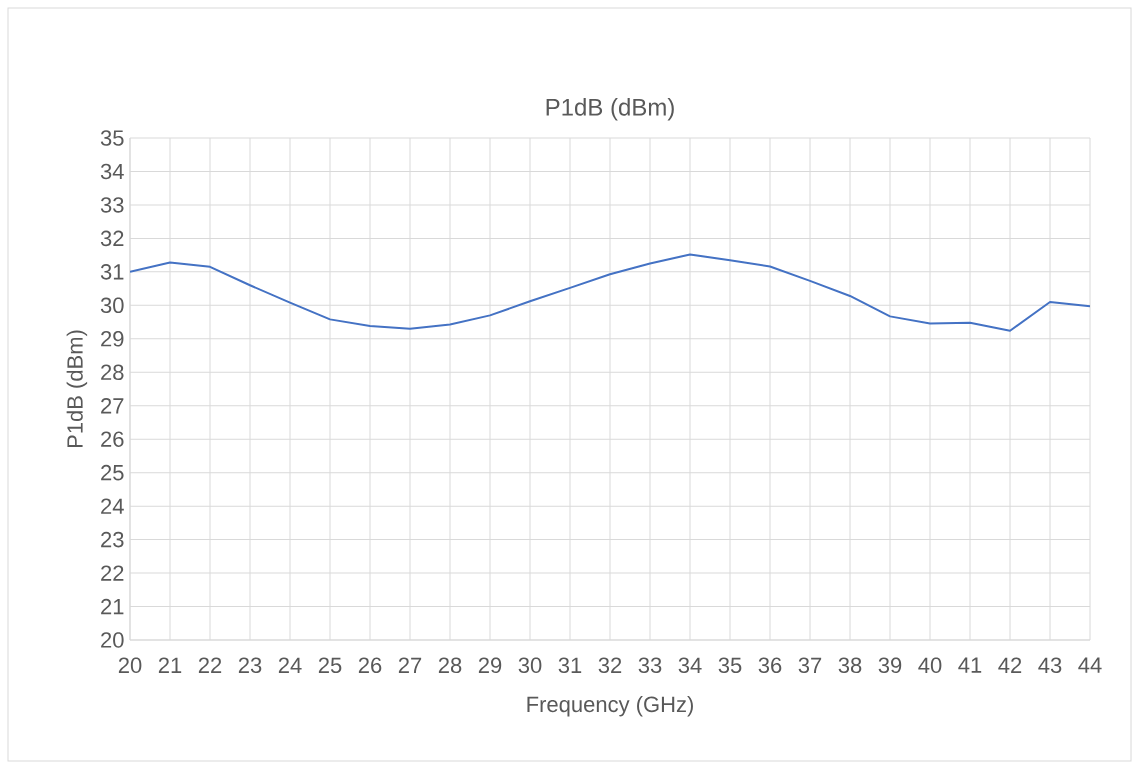 The height and width of the screenshot is (769, 1139). I want to click on x-tick-label: 39, so click(890, 665).